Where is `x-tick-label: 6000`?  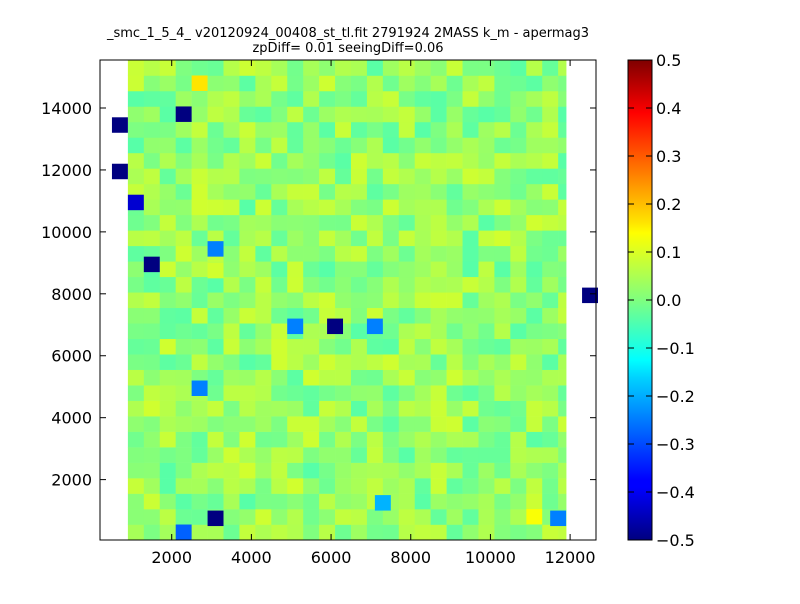
x-tick-label: 6000 is located at coordinates (331, 557).